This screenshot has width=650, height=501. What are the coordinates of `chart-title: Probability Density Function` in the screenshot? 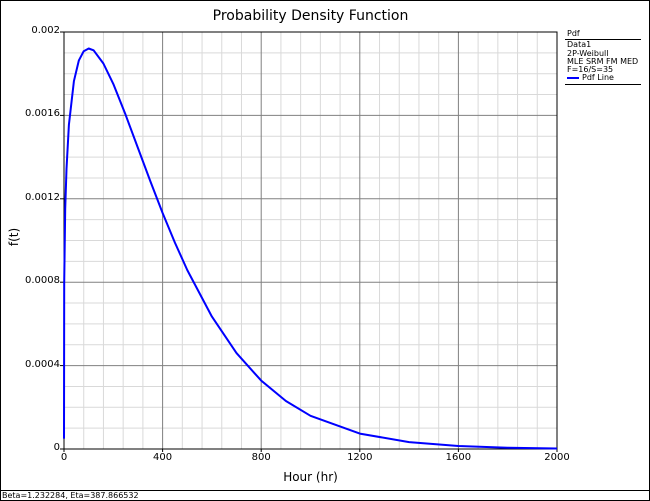 It's located at (310, 16).